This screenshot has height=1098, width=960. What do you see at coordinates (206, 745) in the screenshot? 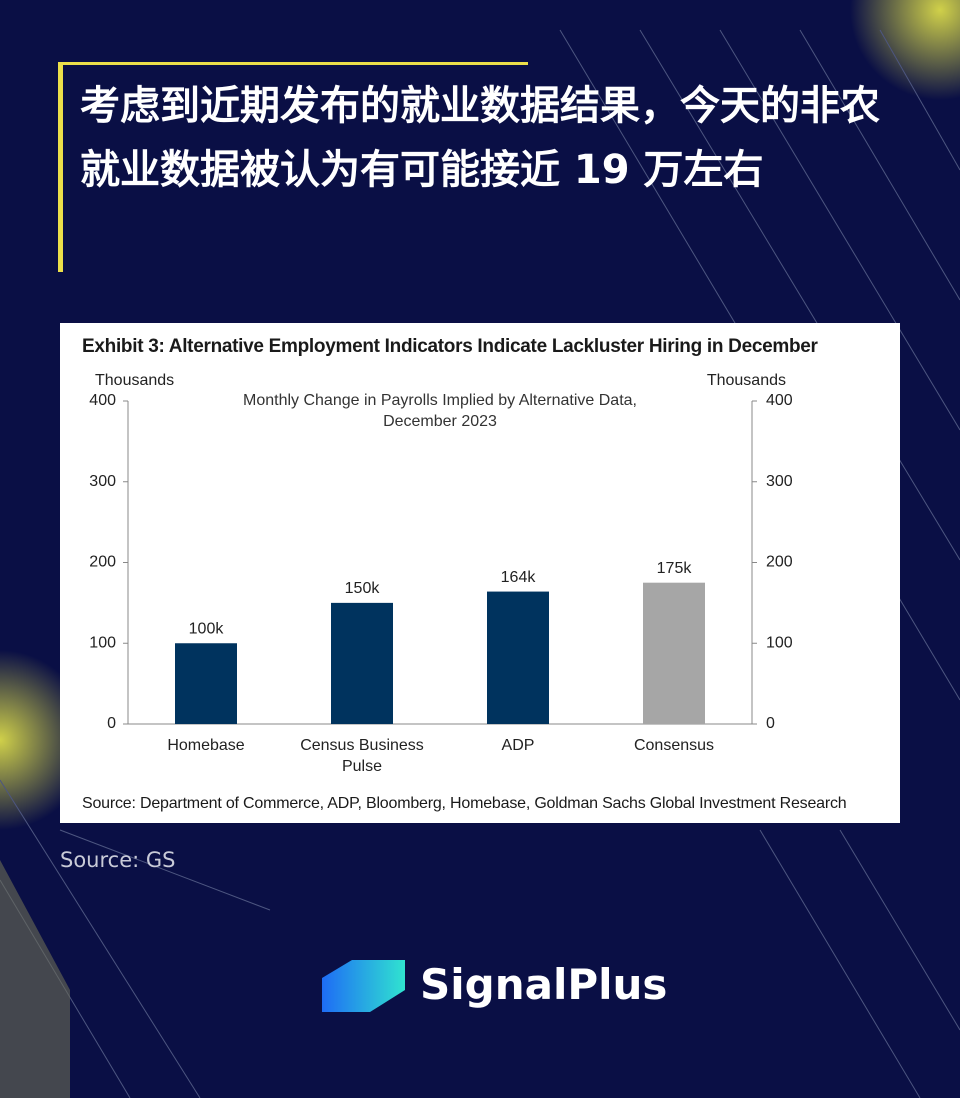
I see `x-tick-label: Homebase` at bounding box center [206, 745].